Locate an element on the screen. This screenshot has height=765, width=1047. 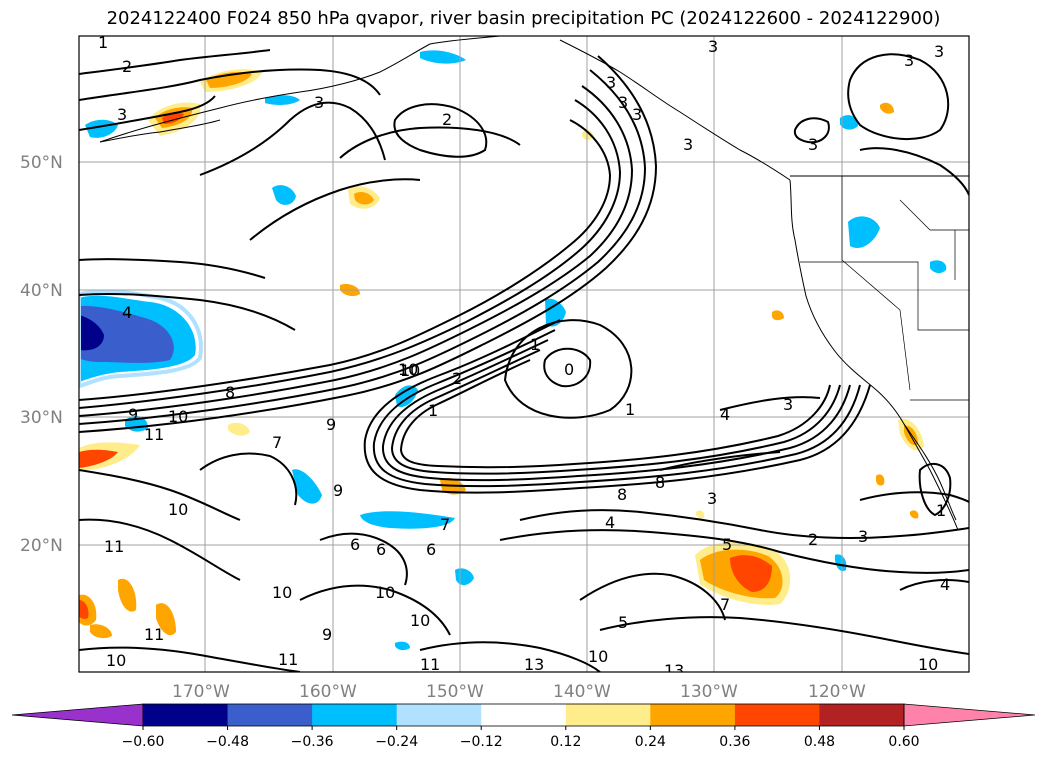
colorbar-tick-label: −0.48 is located at coordinates (227, 742).